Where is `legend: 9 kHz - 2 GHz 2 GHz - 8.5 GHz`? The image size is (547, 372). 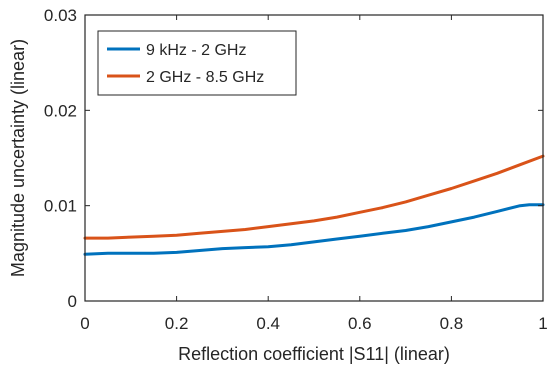
legend: 9 kHz - 2 GHz 2 GHz - 8.5 GHz is located at coordinates (197, 63).